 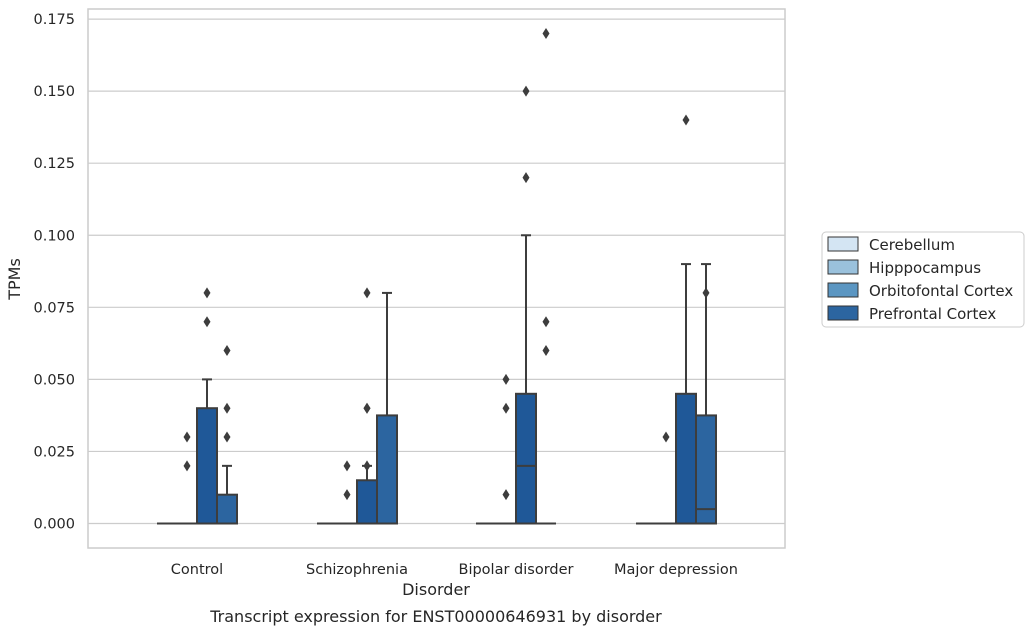 I want to click on x-tick-label: Bipolar disorder, so click(x=516, y=570).